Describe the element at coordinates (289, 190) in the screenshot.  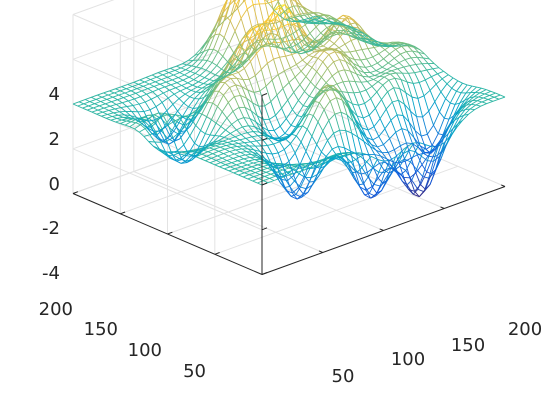
I see `floor-y-gridline` at that location.